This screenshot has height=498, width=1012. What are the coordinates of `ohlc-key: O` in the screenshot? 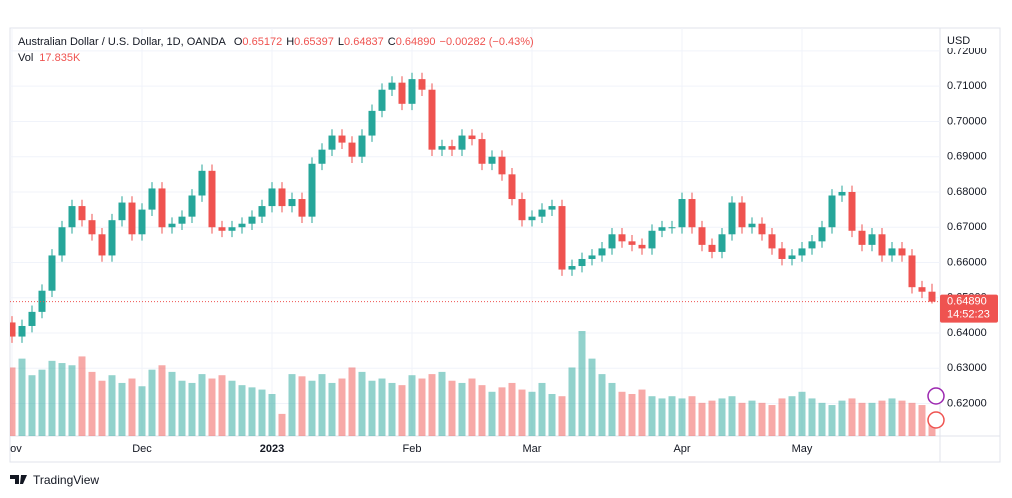 It's located at (238, 42).